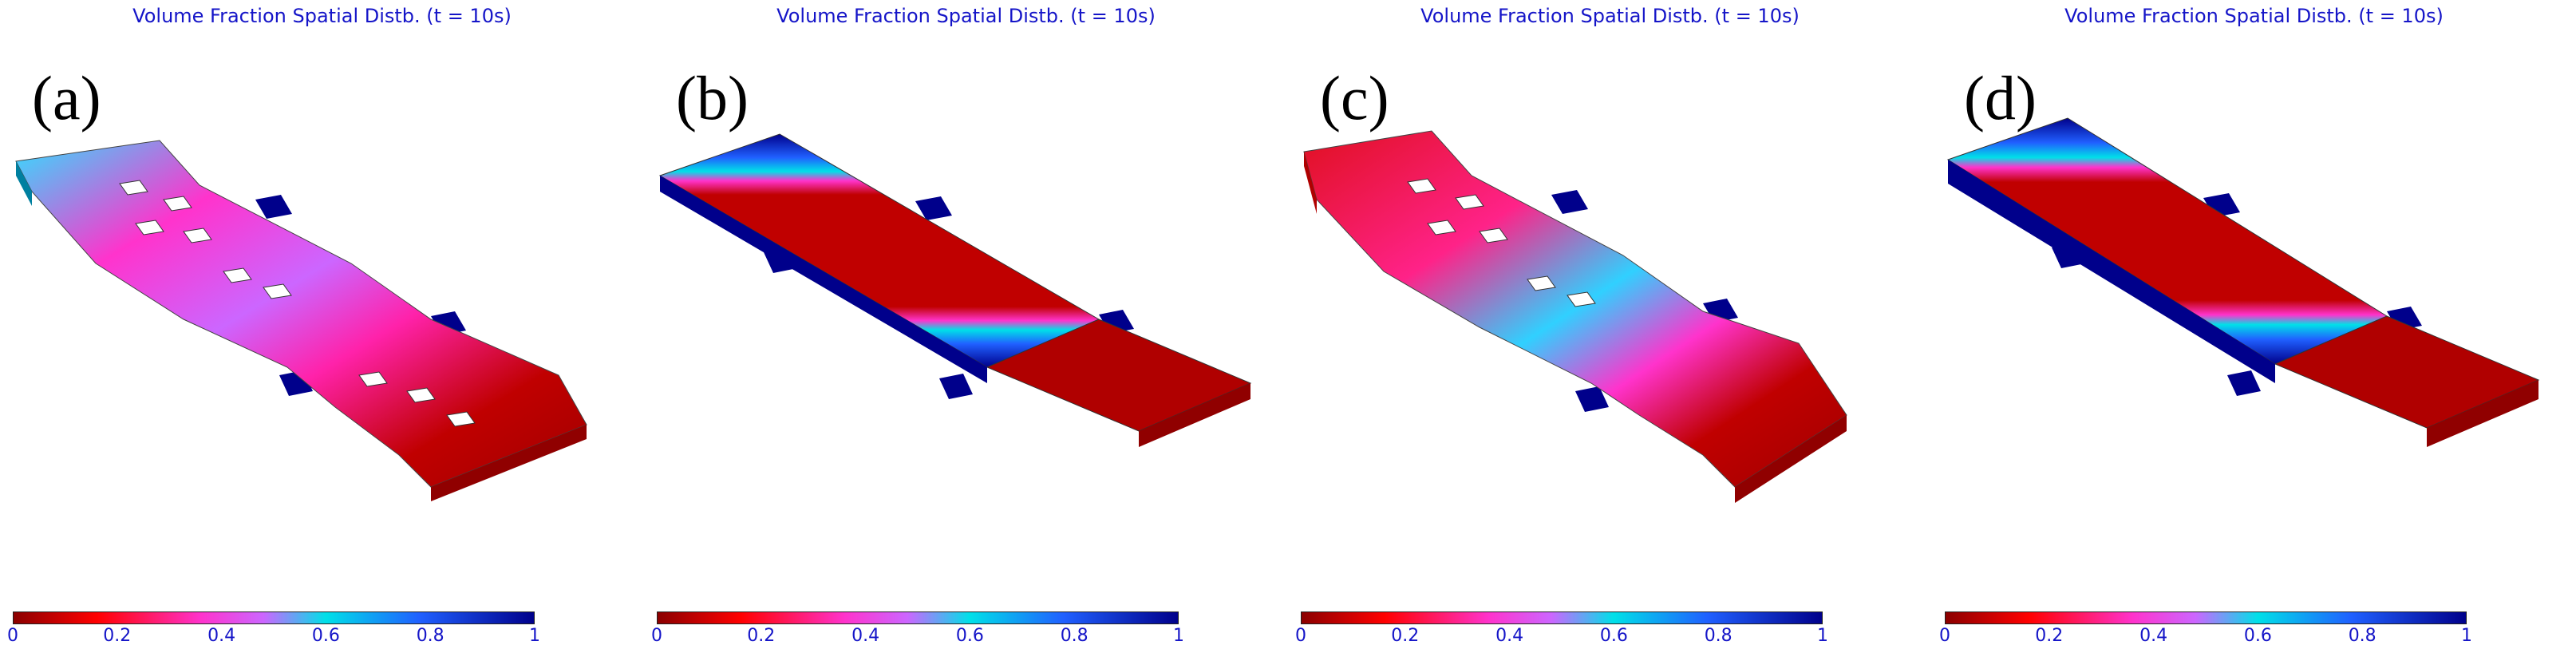 The width and height of the screenshot is (2576, 657). Describe the element at coordinates (1354, 98) in the screenshot. I see `panel-label: (c)` at that location.